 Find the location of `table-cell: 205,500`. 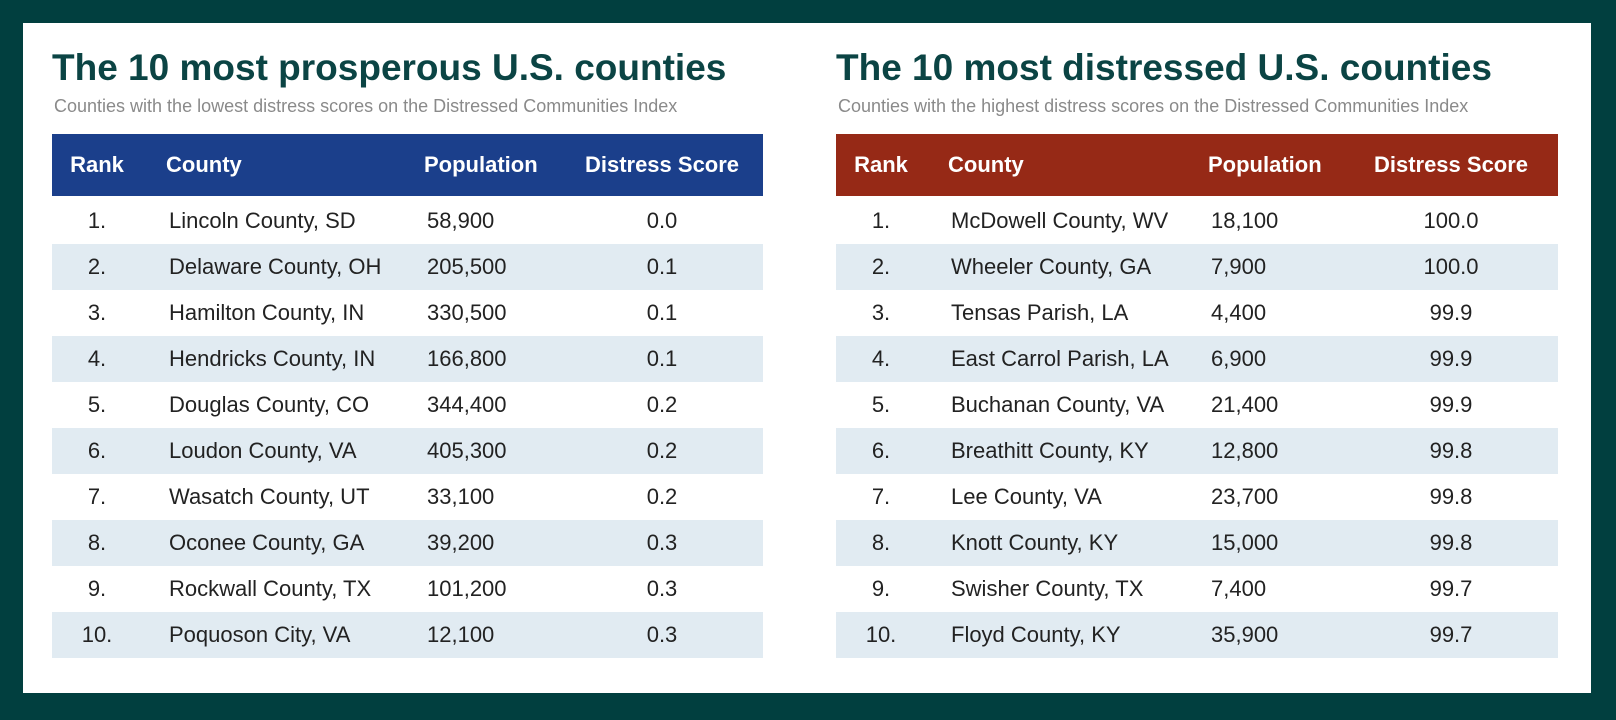

table-cell: 205,500 is located at coordinates (467, 266).